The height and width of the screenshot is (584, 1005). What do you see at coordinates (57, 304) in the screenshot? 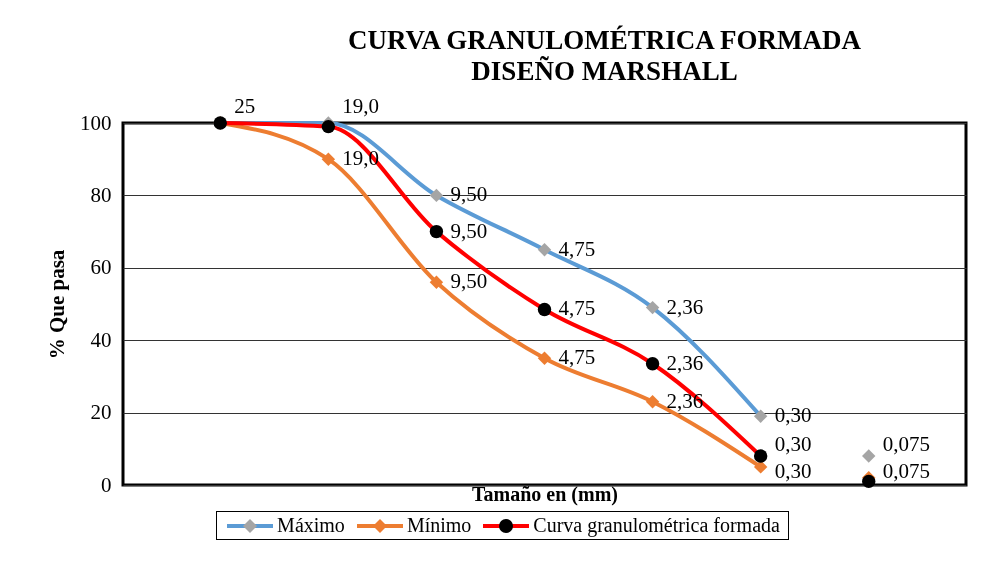
I see `y-axis-title: % Que pasa` at bounding box center [57, 304].